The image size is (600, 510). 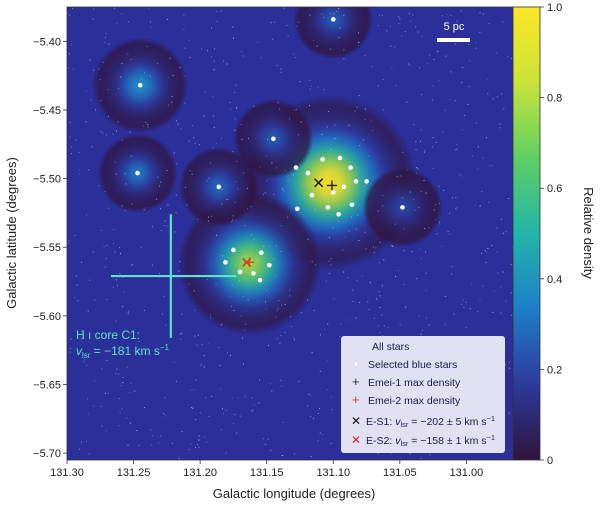 What do you see at coordinates (173, 276) in the screenshot?
I see `hi-core-cross` at bounding box center [173, 276].